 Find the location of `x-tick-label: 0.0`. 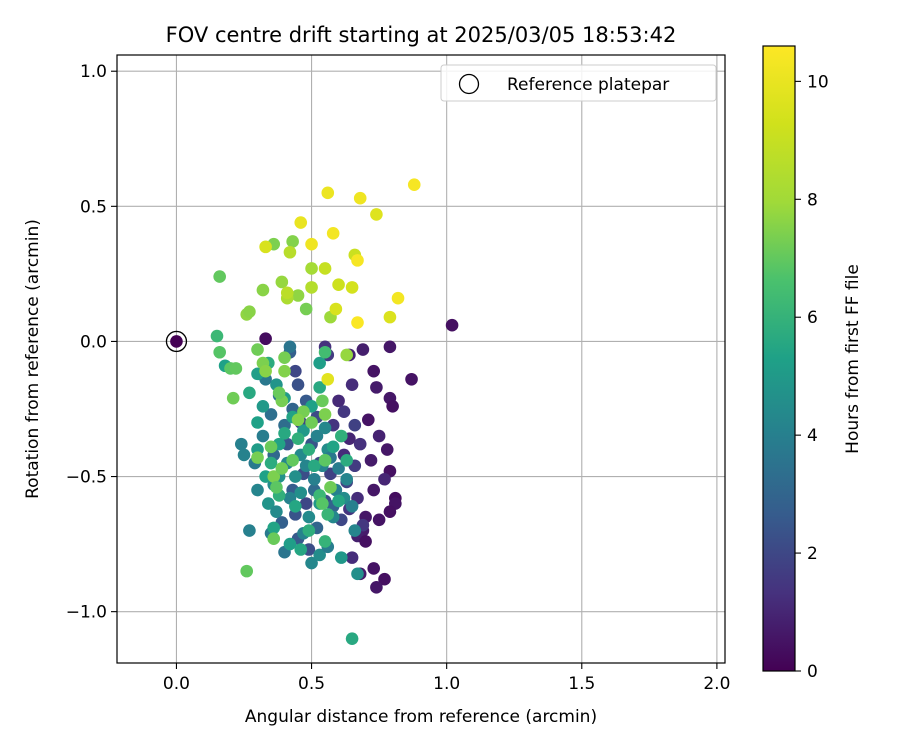

x-tick-label: 0.0 is located at coordinates (176, 684).